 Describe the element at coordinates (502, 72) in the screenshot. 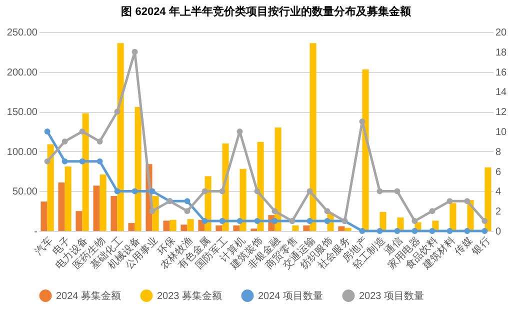

I see `y2-tick-label: 16` at that location.